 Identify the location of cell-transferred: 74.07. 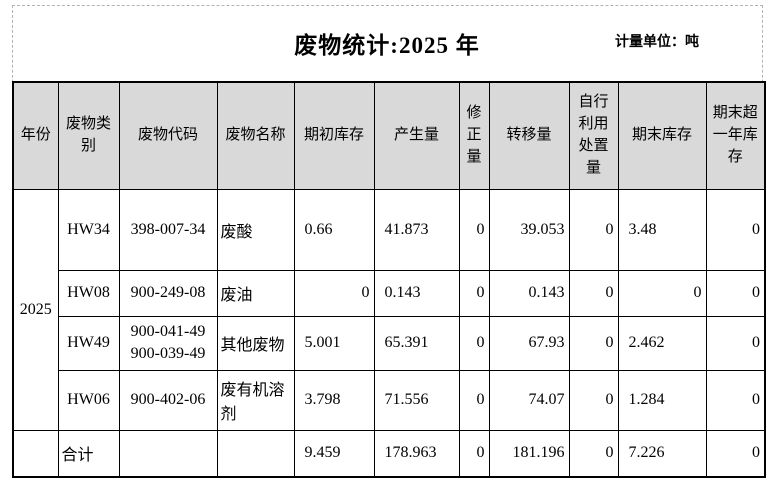
(529, 400).